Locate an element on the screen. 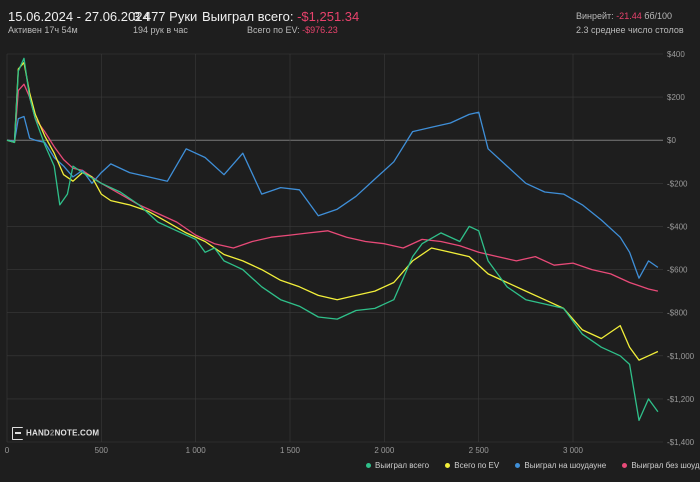 This screenshot has width=700, height=482. winrate: Винрейт: -21.44 бб/100 is located at coordinates (624, 16).